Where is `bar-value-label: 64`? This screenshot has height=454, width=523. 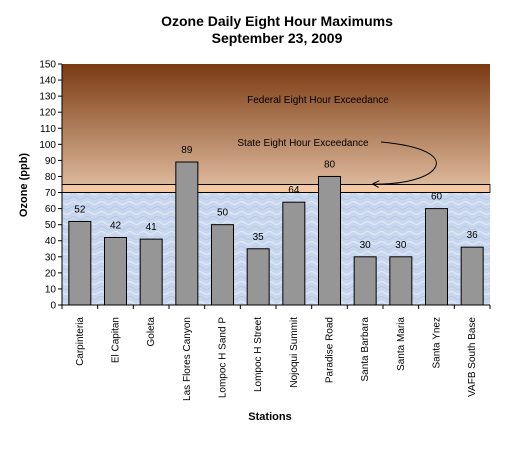 bar-value-label: 64 is located at coordinates (294, 190).